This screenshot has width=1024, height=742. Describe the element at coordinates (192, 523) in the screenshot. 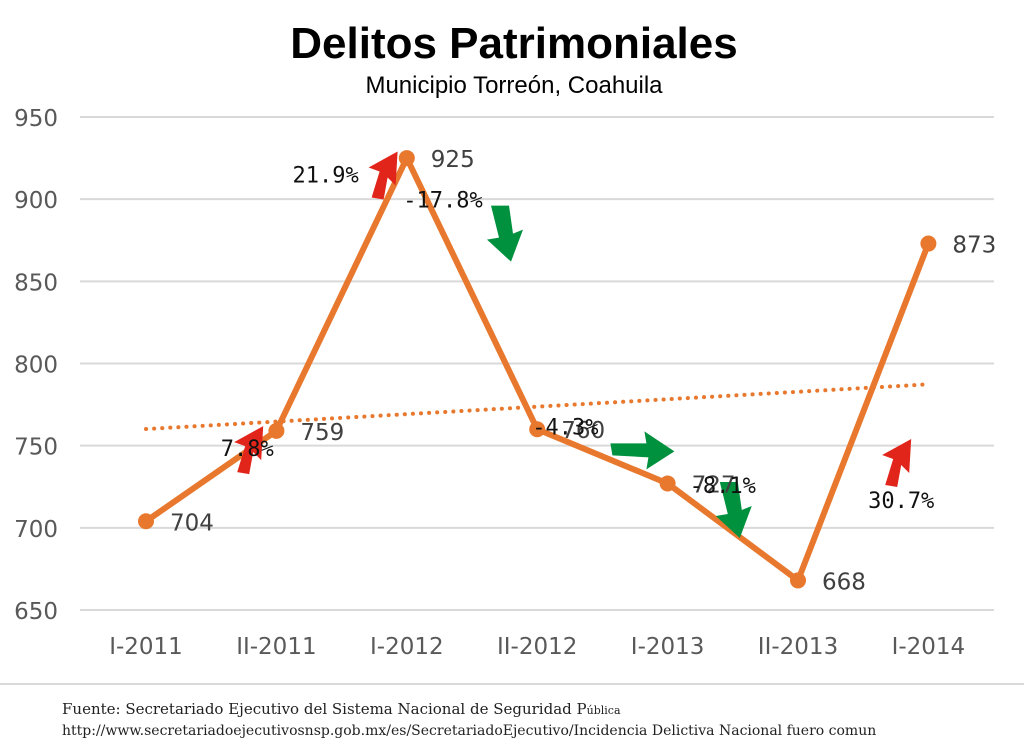

I see `data-label: 704` at that location.